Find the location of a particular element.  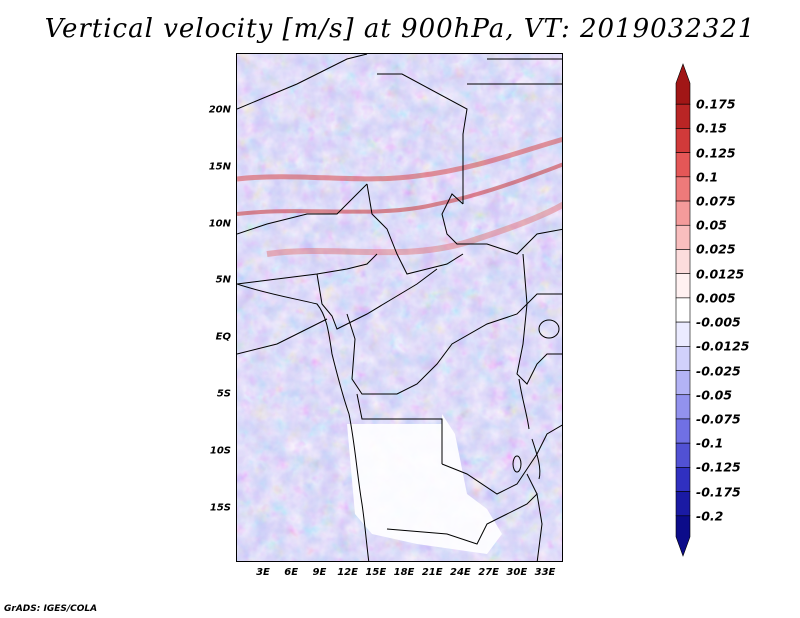

lon-tick-label: 6E is located at coordinates (291, 572).